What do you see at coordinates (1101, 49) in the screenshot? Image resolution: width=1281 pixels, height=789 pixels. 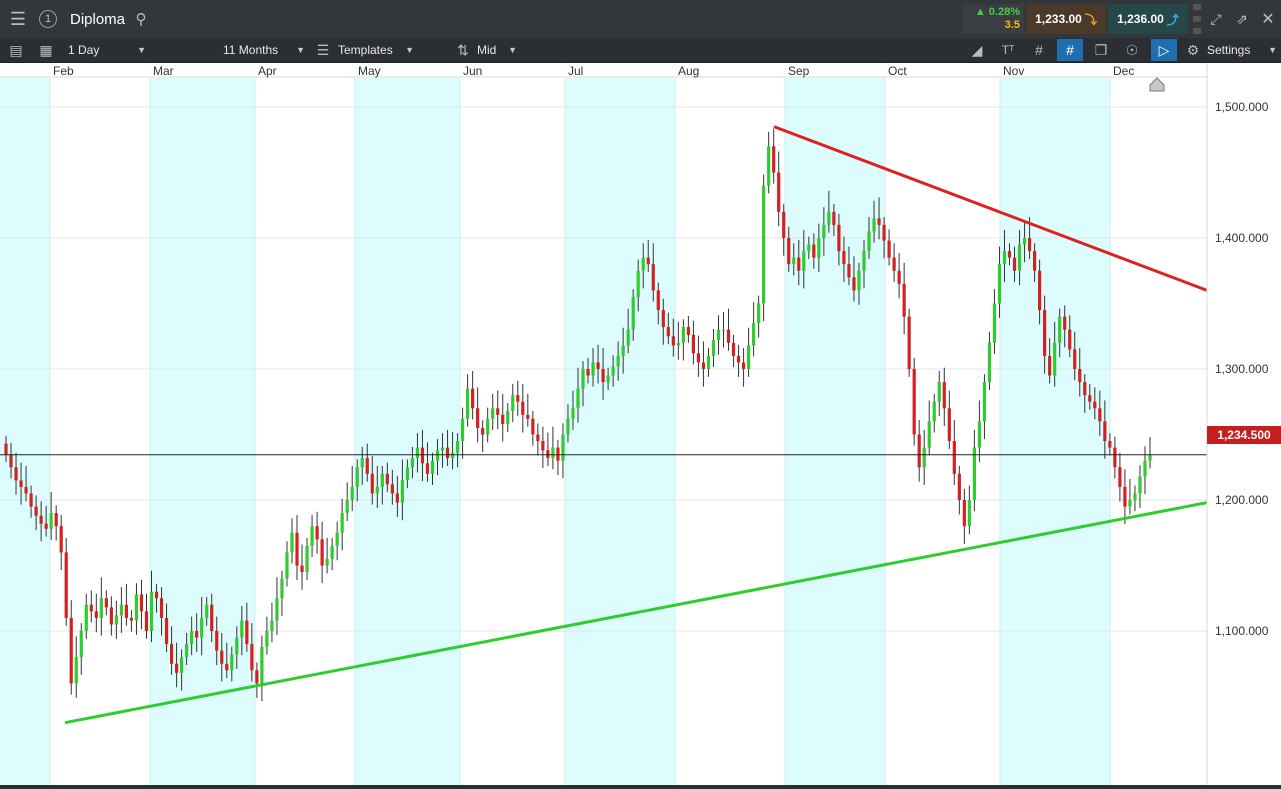 I see `windows-icon: ❐` at bounding box center [1101, 49].